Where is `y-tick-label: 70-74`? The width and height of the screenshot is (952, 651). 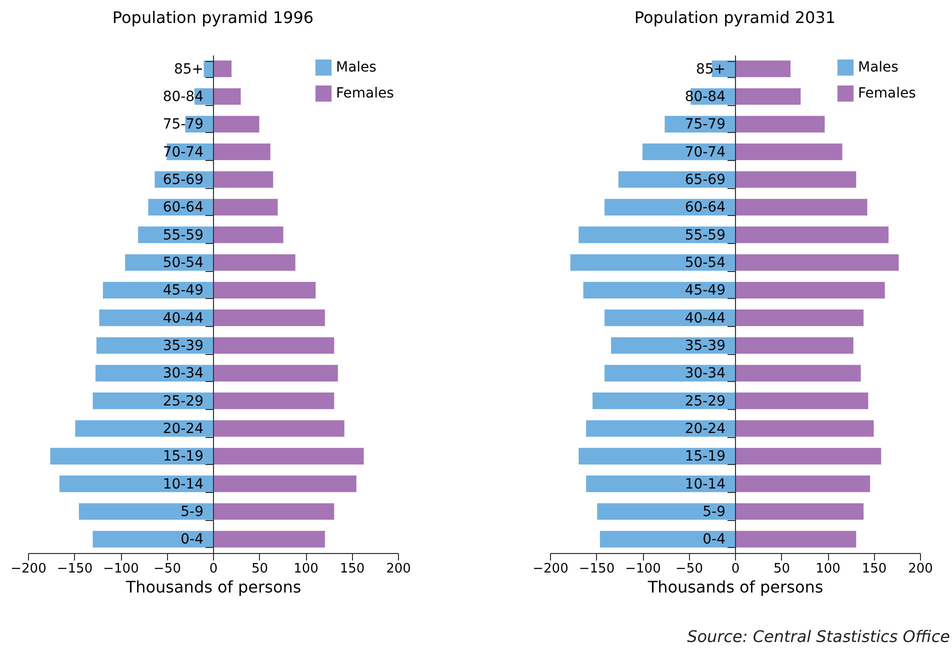
y-tick-label: 70-74 is located at coordinates (705, 152).